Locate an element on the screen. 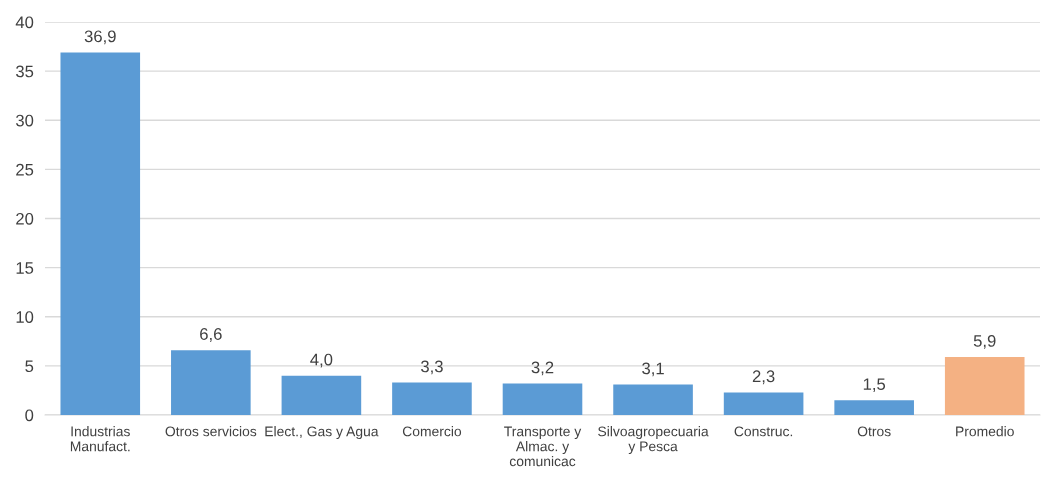 This screenshot has height=477, width=1045. y-tick-label: 10 is located at coordinates (25, 317).